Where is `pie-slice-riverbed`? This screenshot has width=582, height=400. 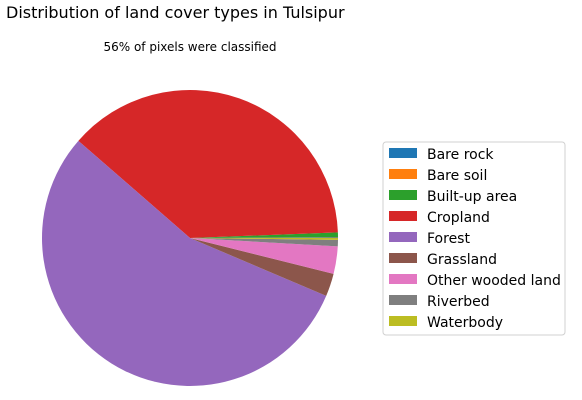 pie-slice-riverbed is located at coordinates (264, 242).